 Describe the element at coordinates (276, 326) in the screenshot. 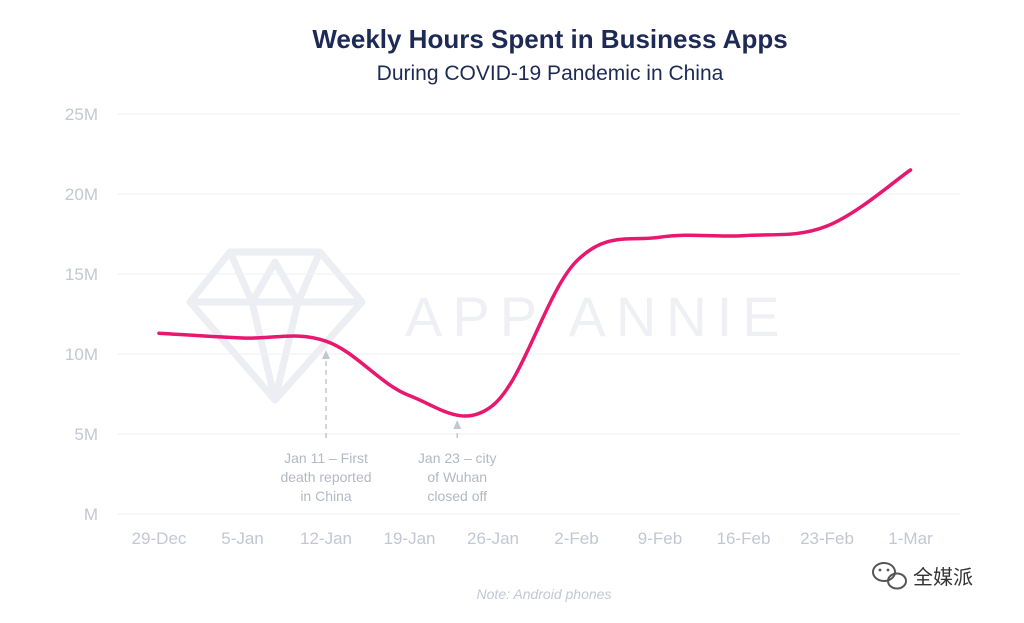

I see `diamond-icon` at that location.